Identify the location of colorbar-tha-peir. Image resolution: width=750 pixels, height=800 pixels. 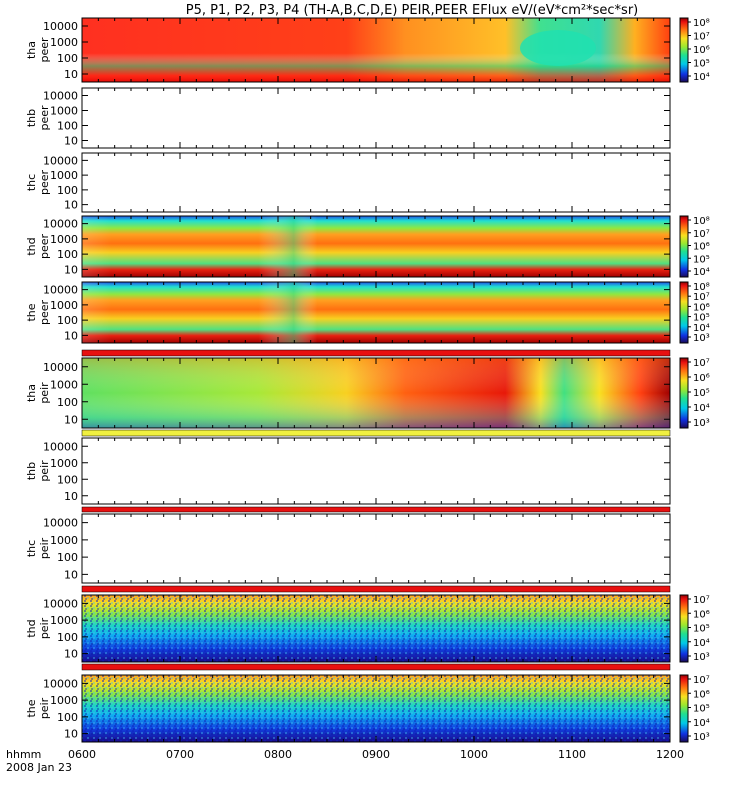
(684, 393).